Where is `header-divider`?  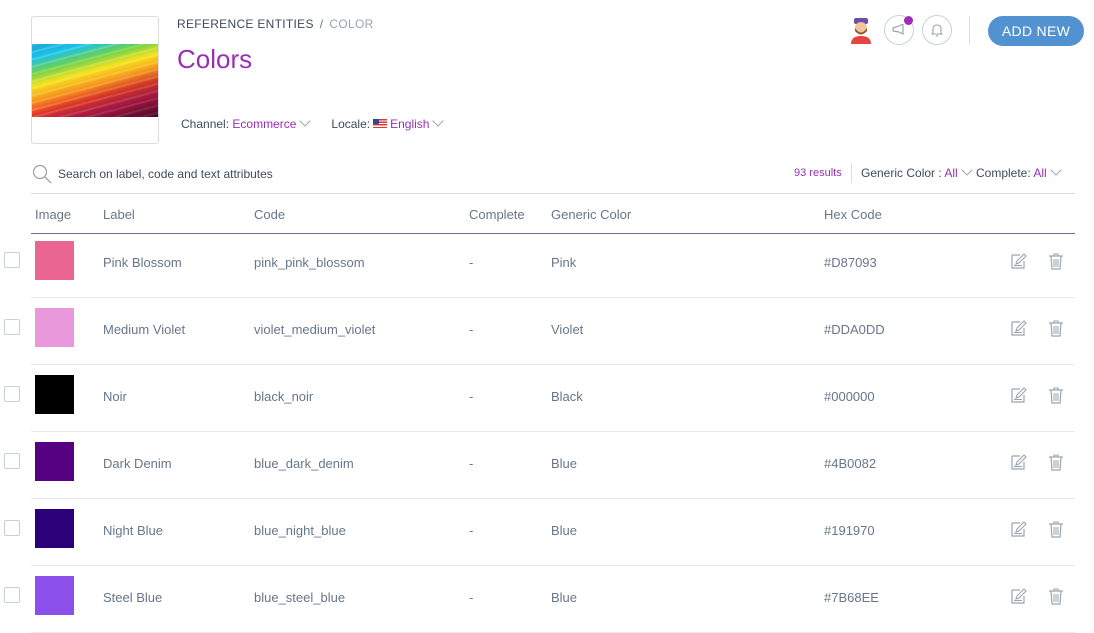
header-divider is located at coordinates (969, 30).